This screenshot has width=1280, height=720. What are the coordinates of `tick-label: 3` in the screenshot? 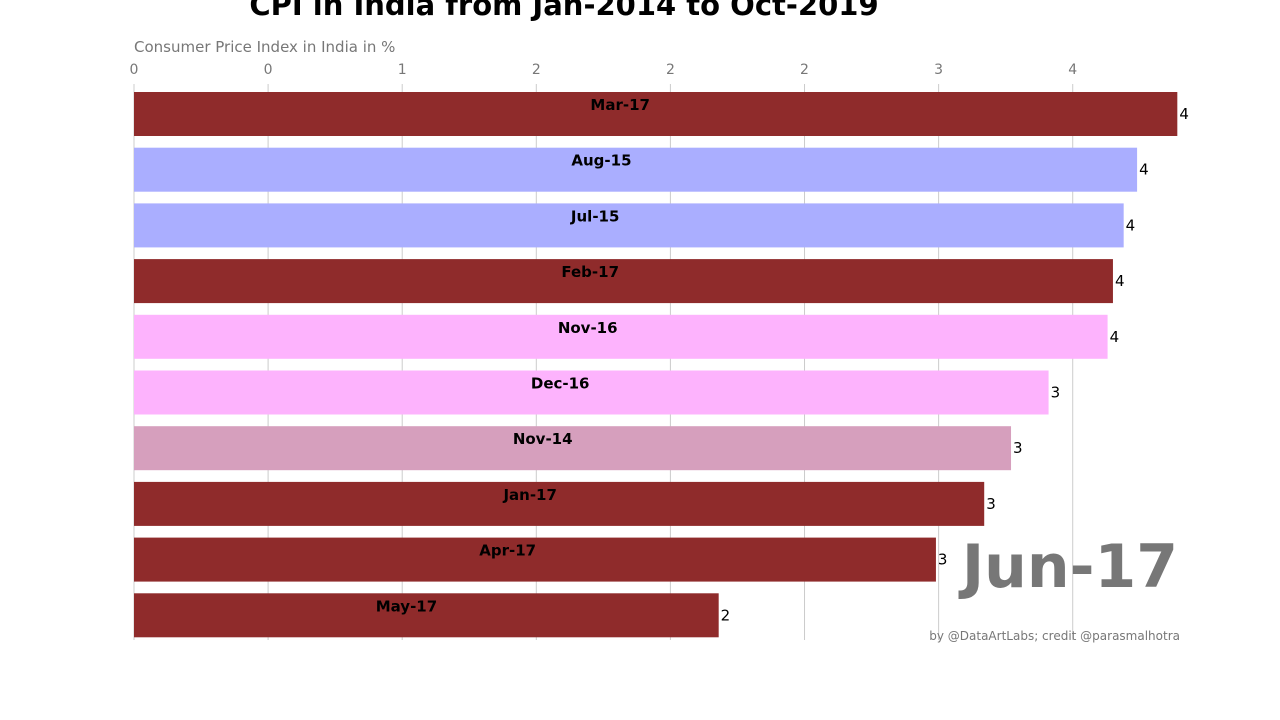 It's located at (938, 70).